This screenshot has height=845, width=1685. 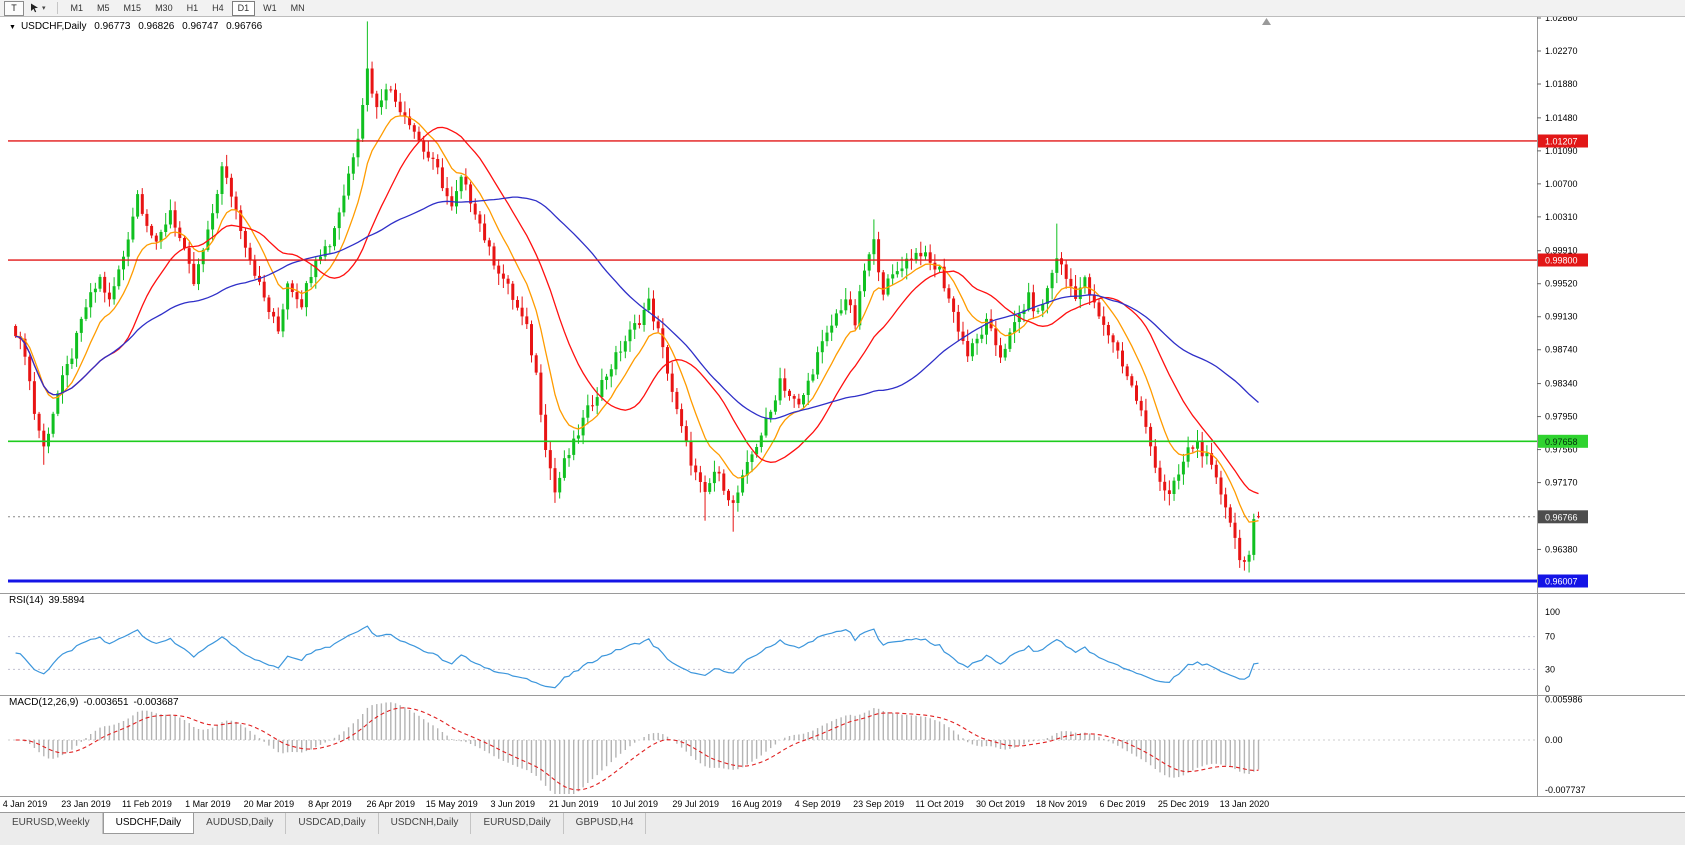 I want to click on rsi-value: 39.5894, so click(x=66, y=600).